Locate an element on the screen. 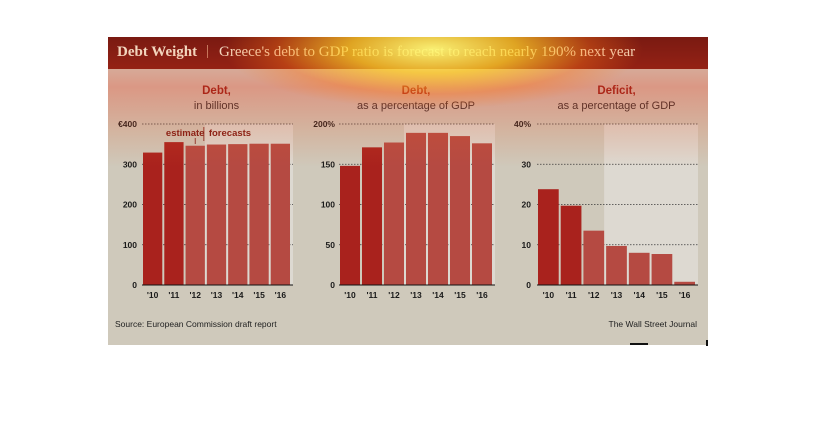 This screenshot has height=440, width=816. y-tick-label: 150 is located at coordinates (328, 164).